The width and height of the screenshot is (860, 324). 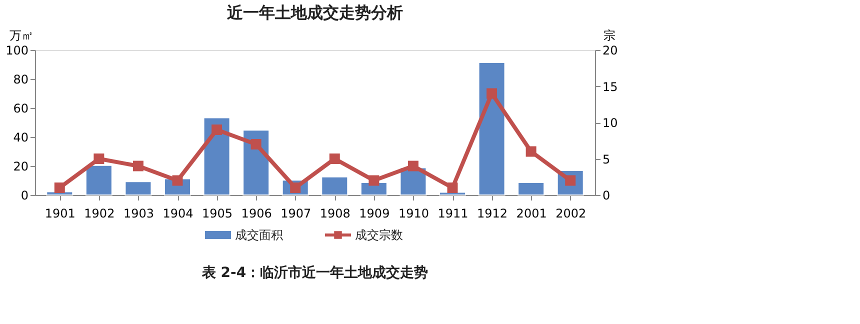 What do you see at coordinates (259, 235) in the screenshot?
I see `legend-label: 成交面积` at bounding box center [259, 235].